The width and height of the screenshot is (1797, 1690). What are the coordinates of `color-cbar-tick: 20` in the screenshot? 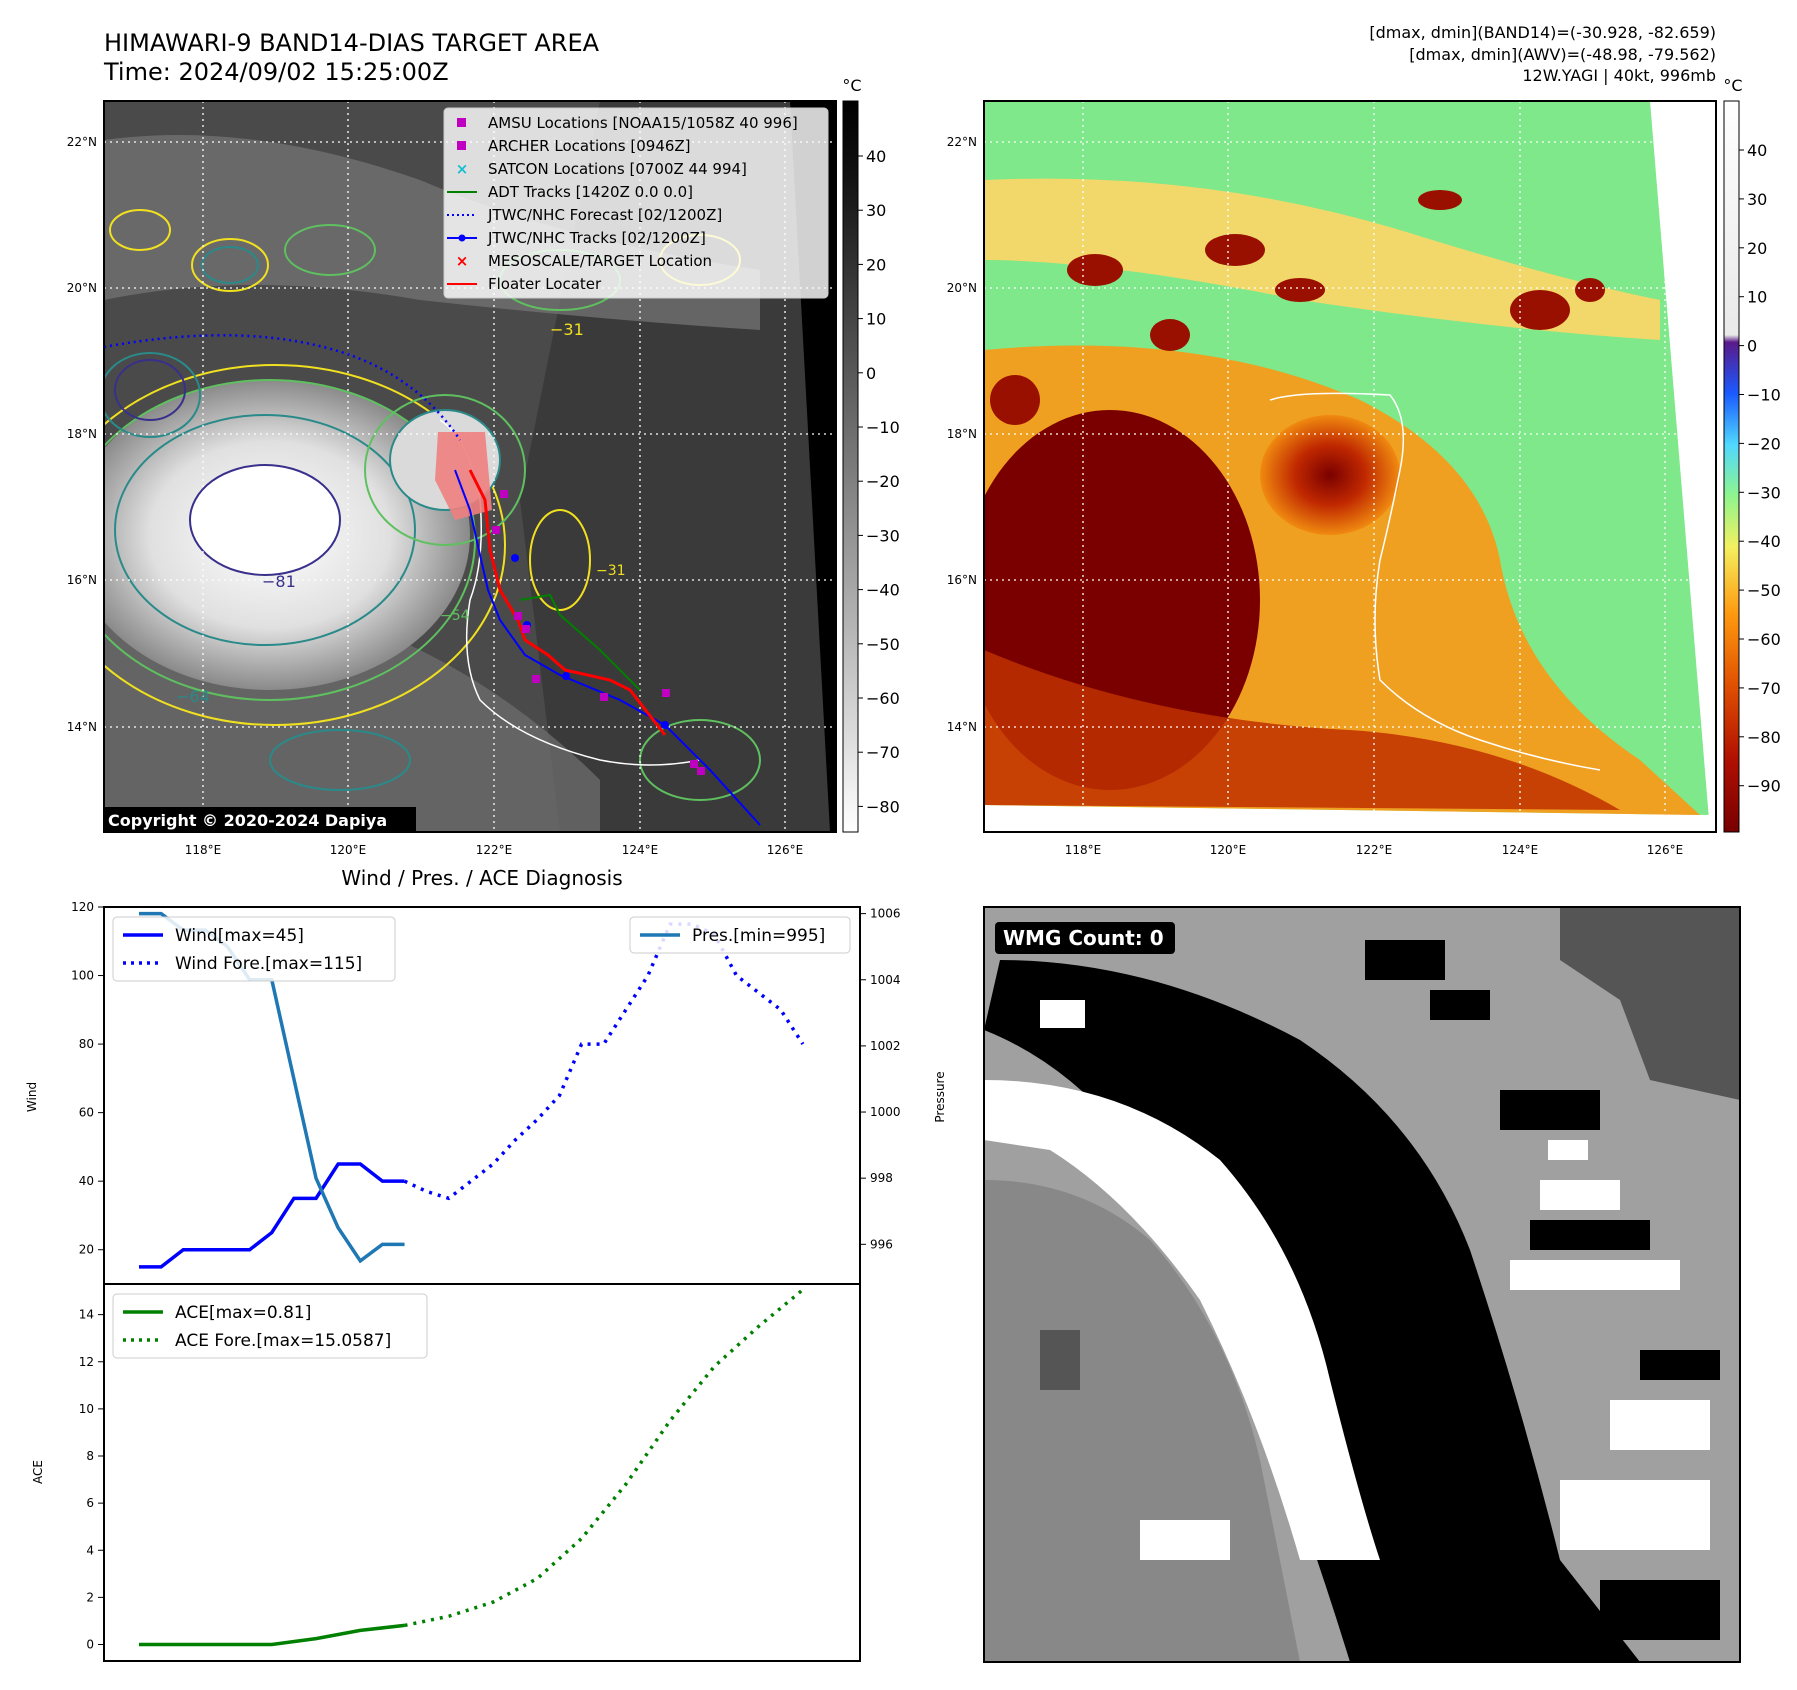 It's located at (1757, 248).